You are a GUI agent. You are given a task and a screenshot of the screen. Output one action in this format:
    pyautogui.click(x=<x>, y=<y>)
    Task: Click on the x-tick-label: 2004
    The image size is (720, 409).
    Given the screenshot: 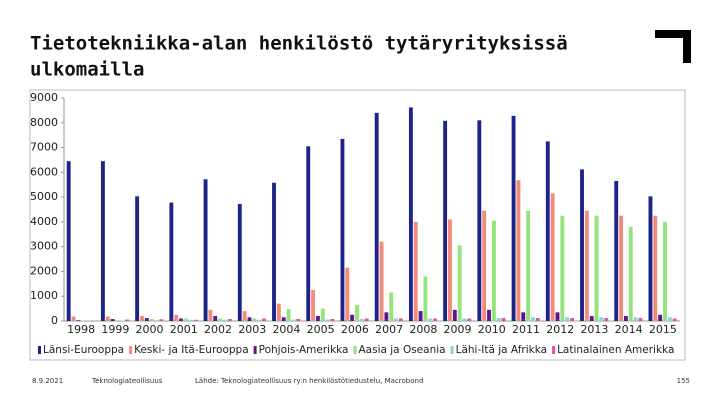 What is the action you would take?
    pyautogui.click(x=286, y=329)
    